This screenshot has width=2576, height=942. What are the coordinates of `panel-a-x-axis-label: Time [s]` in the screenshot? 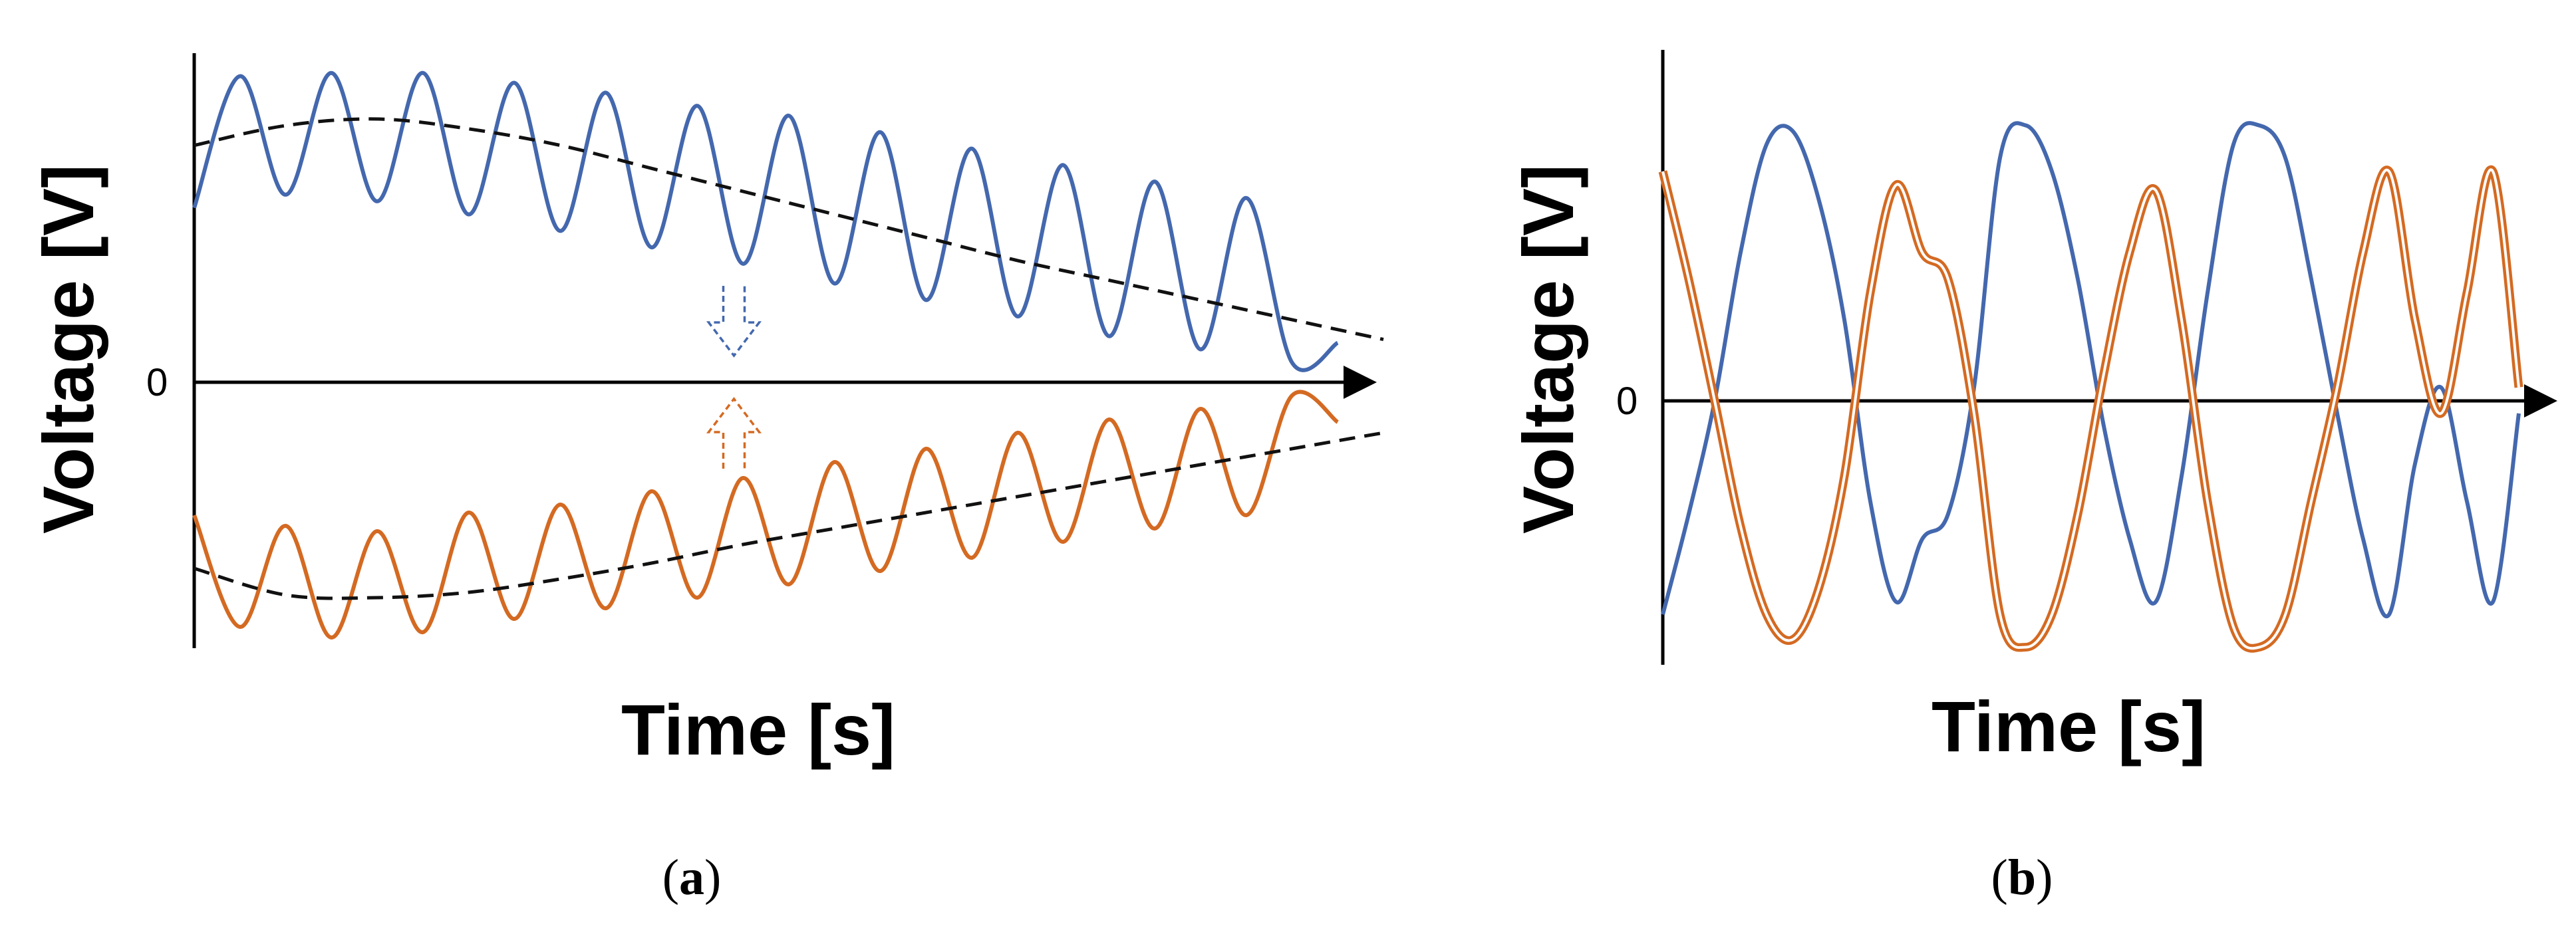 It's located at (758, 729).